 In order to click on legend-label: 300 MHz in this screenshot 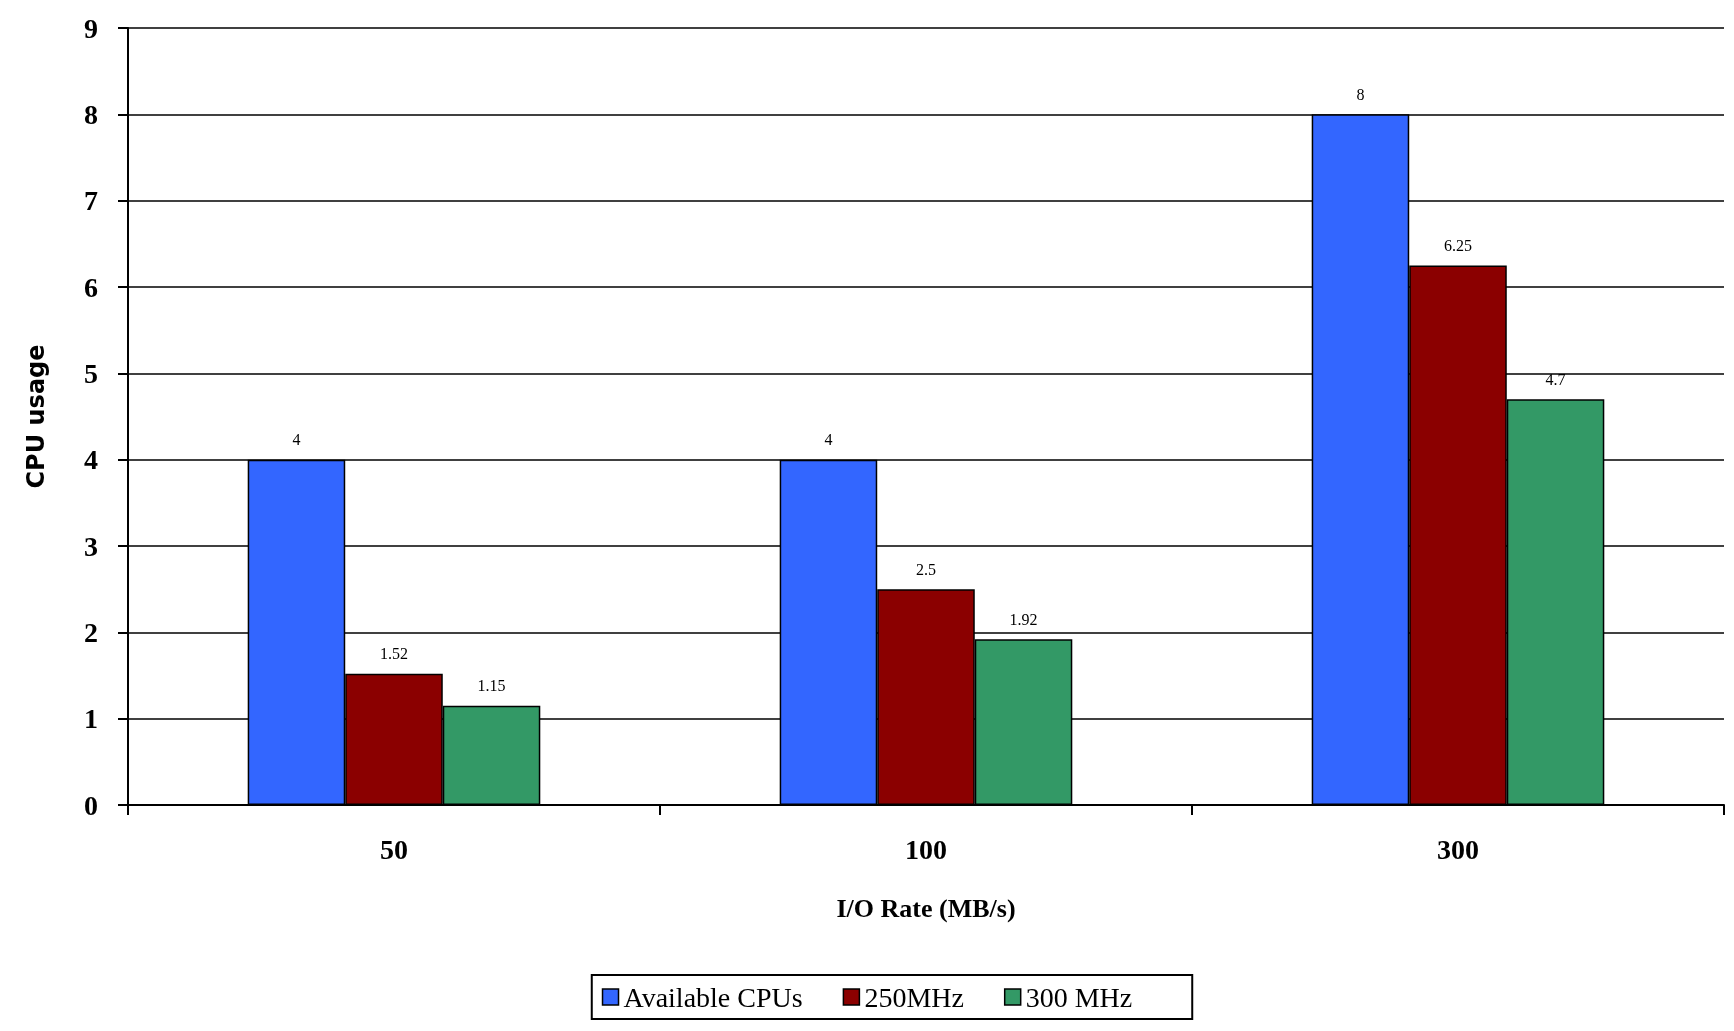, I will do `click(1079, 997)`.